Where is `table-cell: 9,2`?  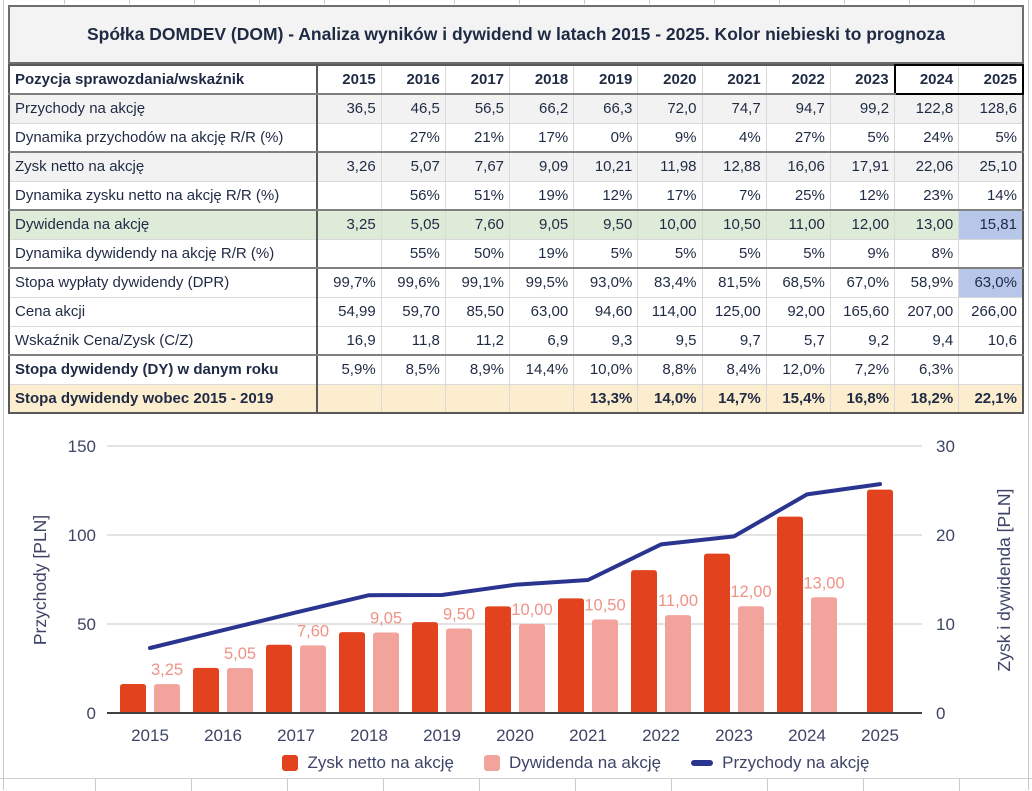
table-cell: 9,2 is located at coordinates (863, 341).